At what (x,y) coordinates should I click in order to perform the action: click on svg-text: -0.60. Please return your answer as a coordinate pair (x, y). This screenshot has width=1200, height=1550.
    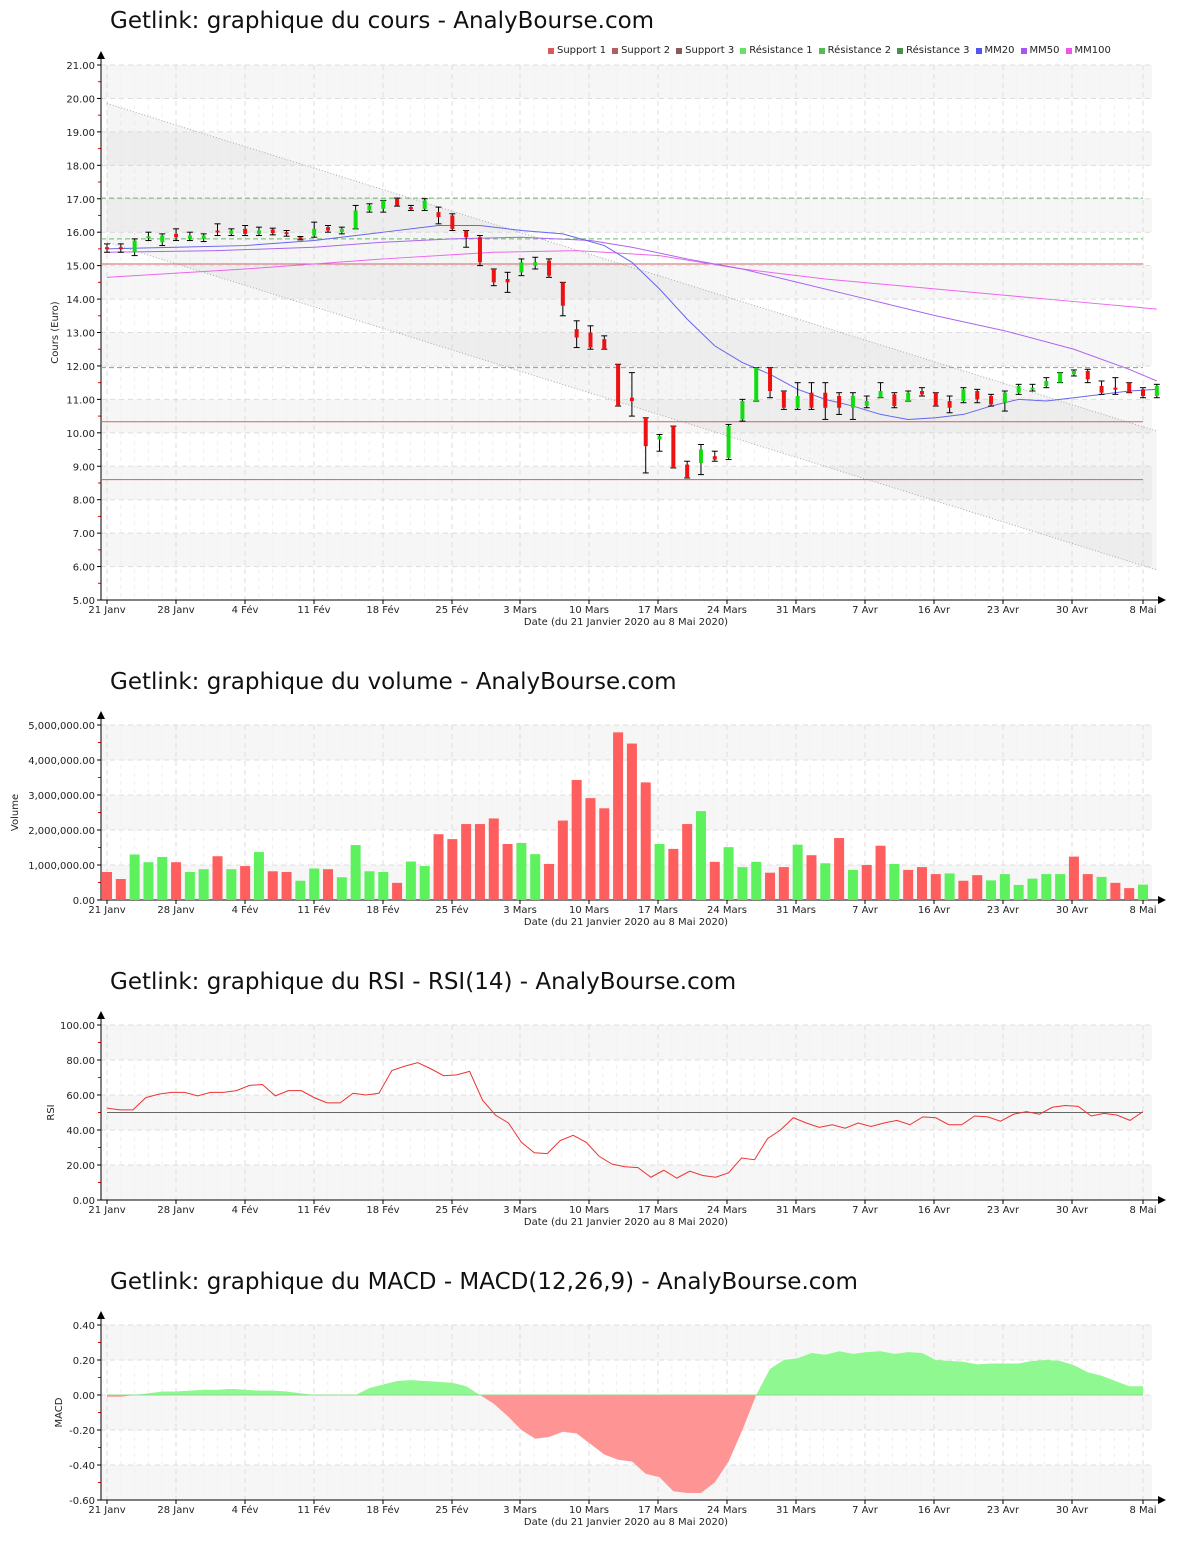
    Looking at the image, I should click on (82, 1501).